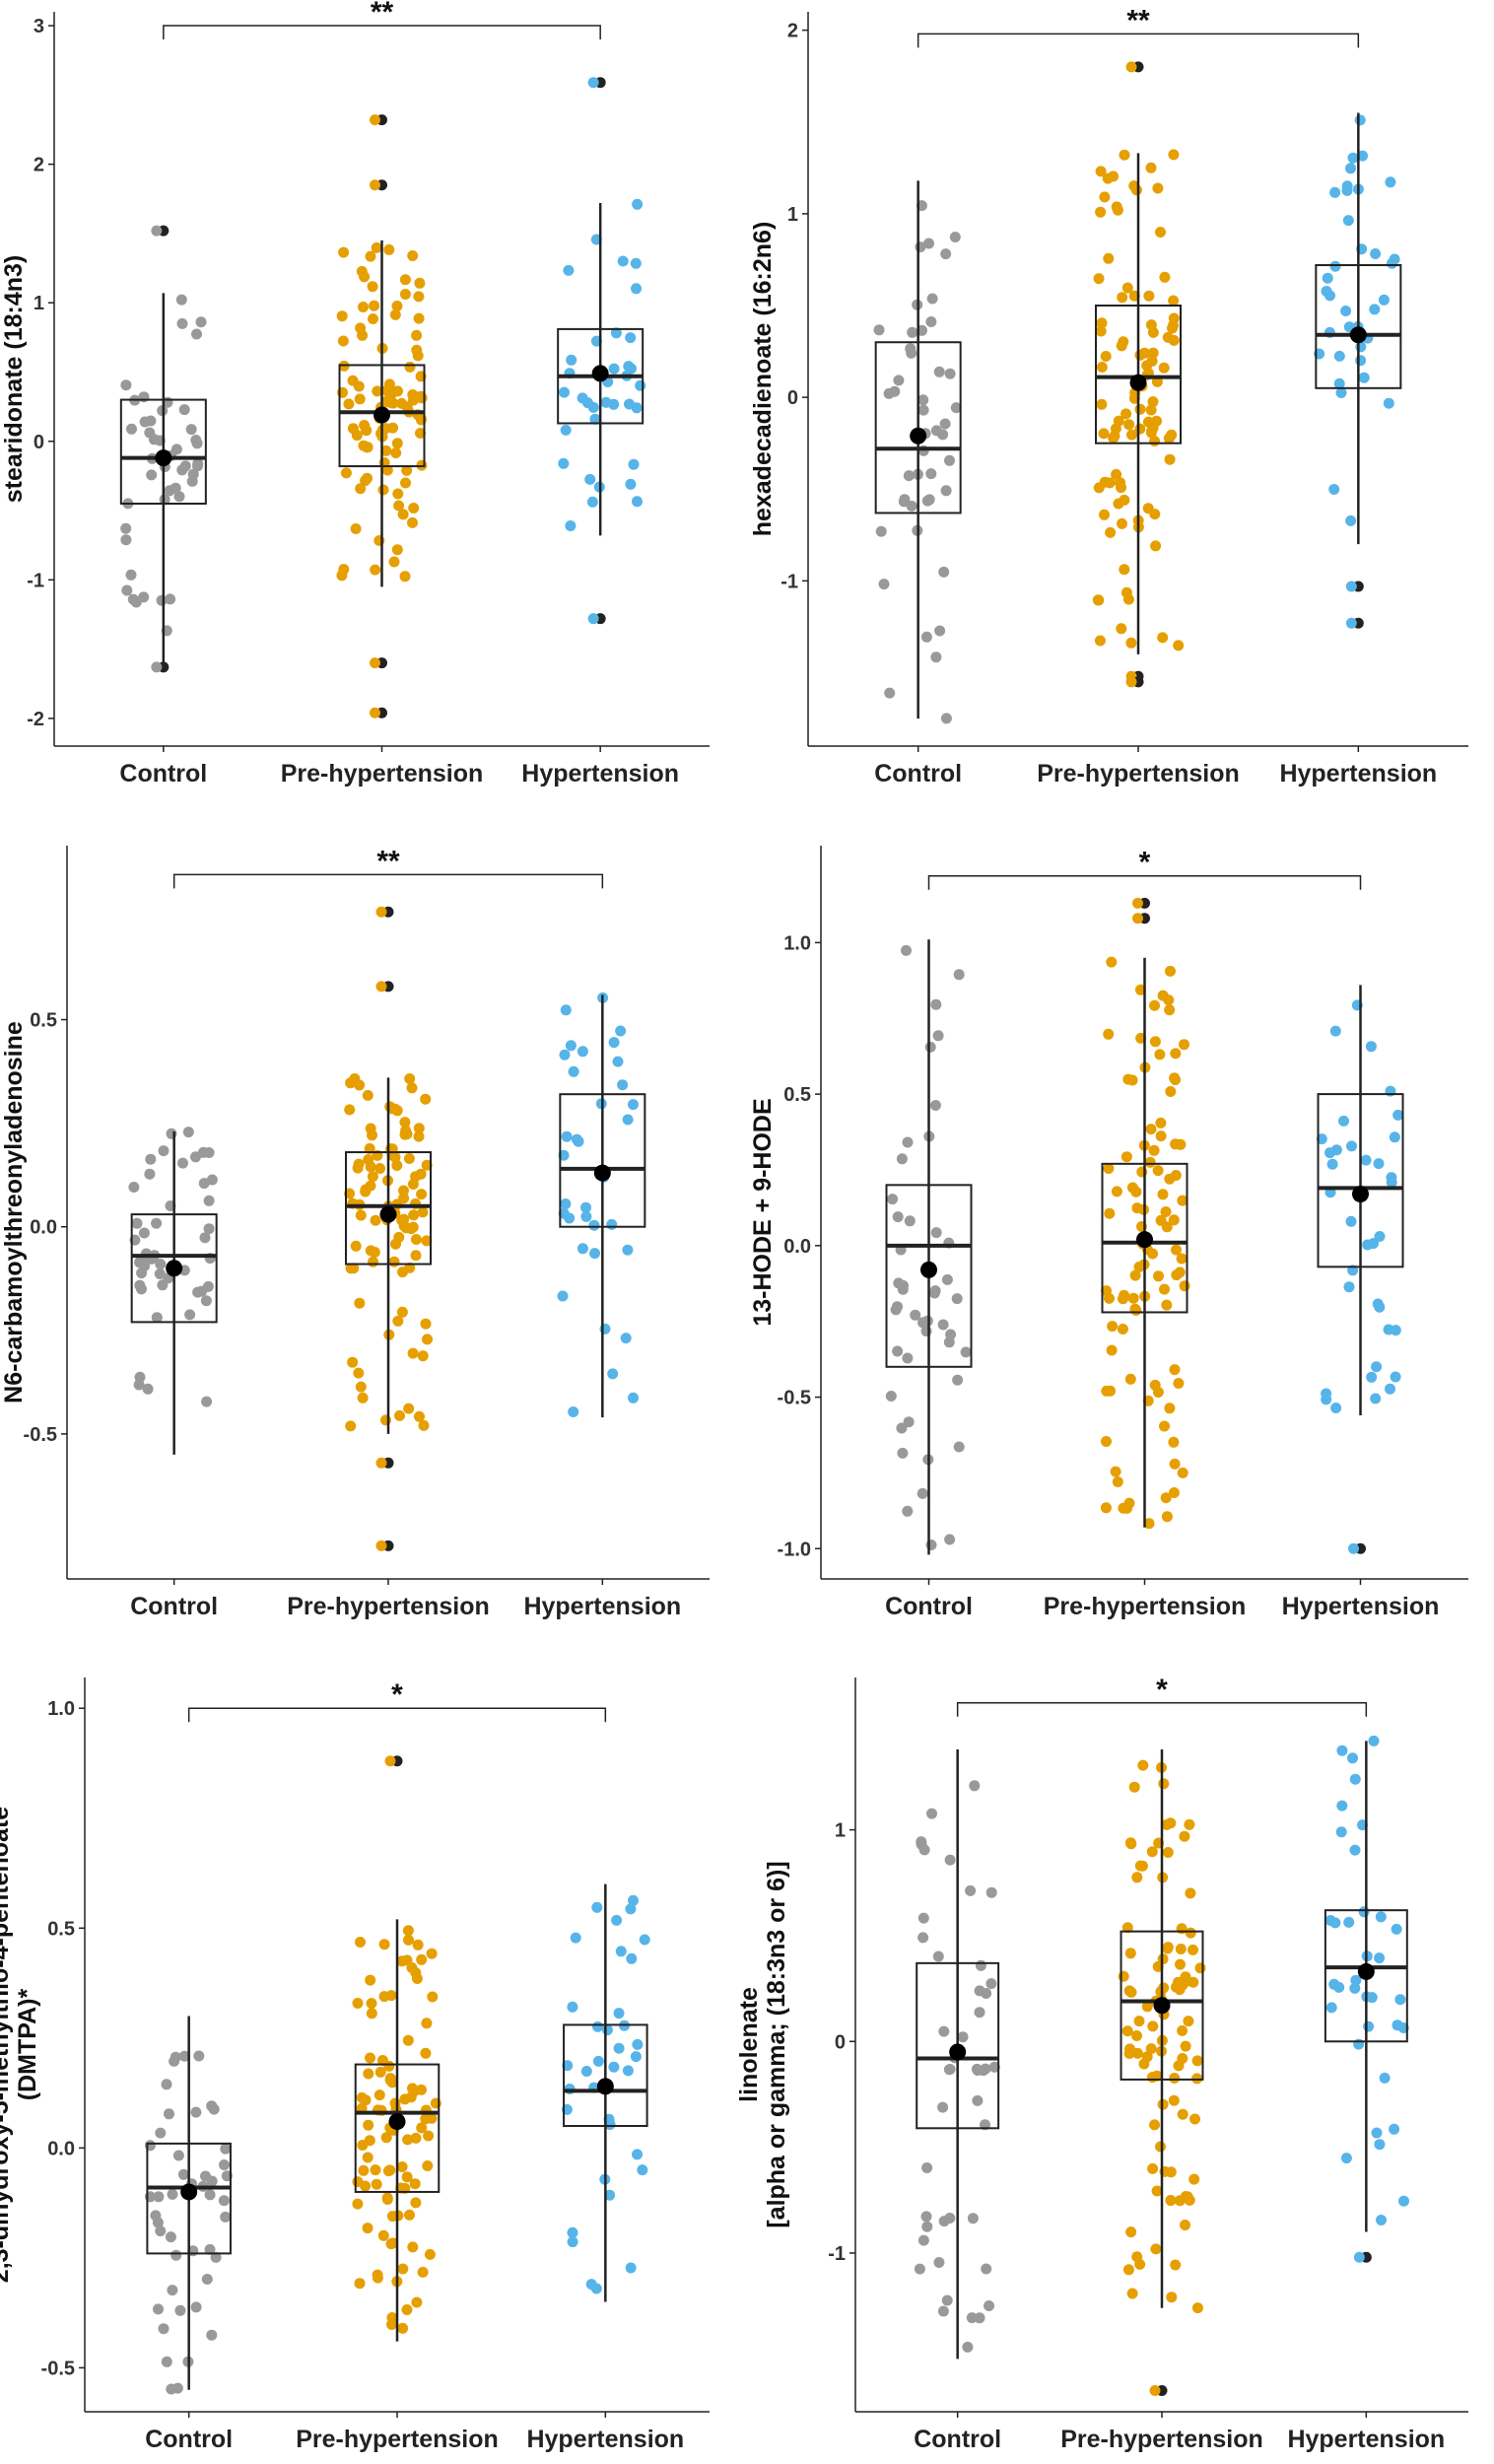 The height and width of the screenshot is (2464, 1494). I want to click on x-tick-label: Control, so click(929, 1606).